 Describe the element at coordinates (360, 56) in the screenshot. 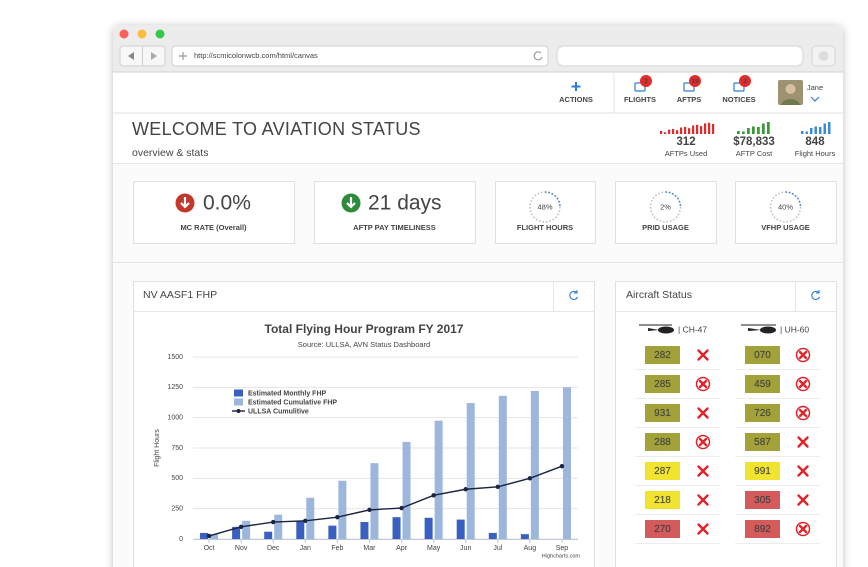

I see `url-bar` at that location.